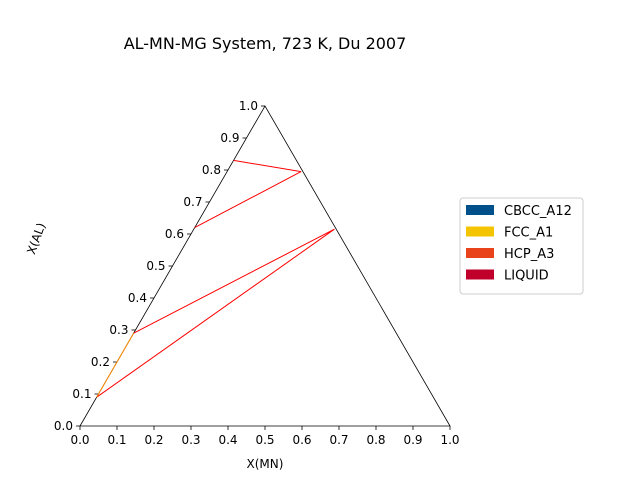 The image size is (640, 480). Describe the element at coordinates (63, 426) in the screenshot. I see `y-tick-label: 0.0` at that location.